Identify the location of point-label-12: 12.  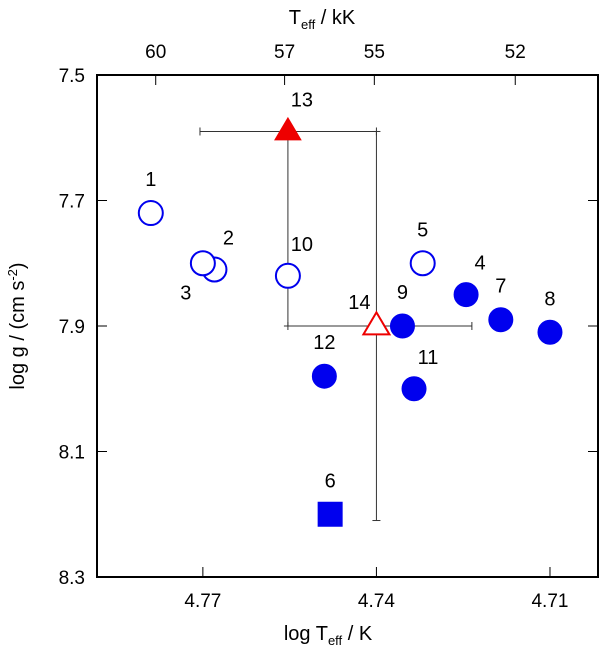
(324, 343).